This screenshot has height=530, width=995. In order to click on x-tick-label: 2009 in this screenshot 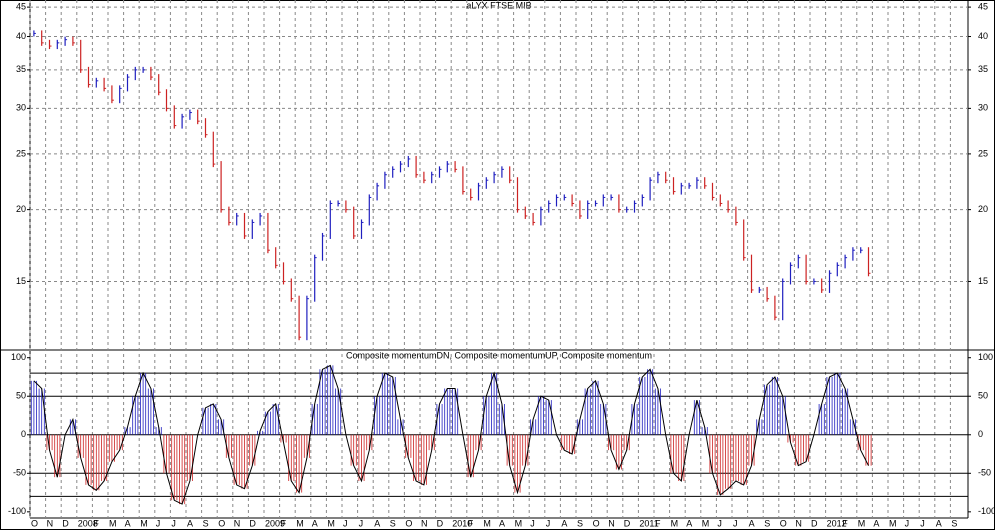, I will do `click(275, 523)`.